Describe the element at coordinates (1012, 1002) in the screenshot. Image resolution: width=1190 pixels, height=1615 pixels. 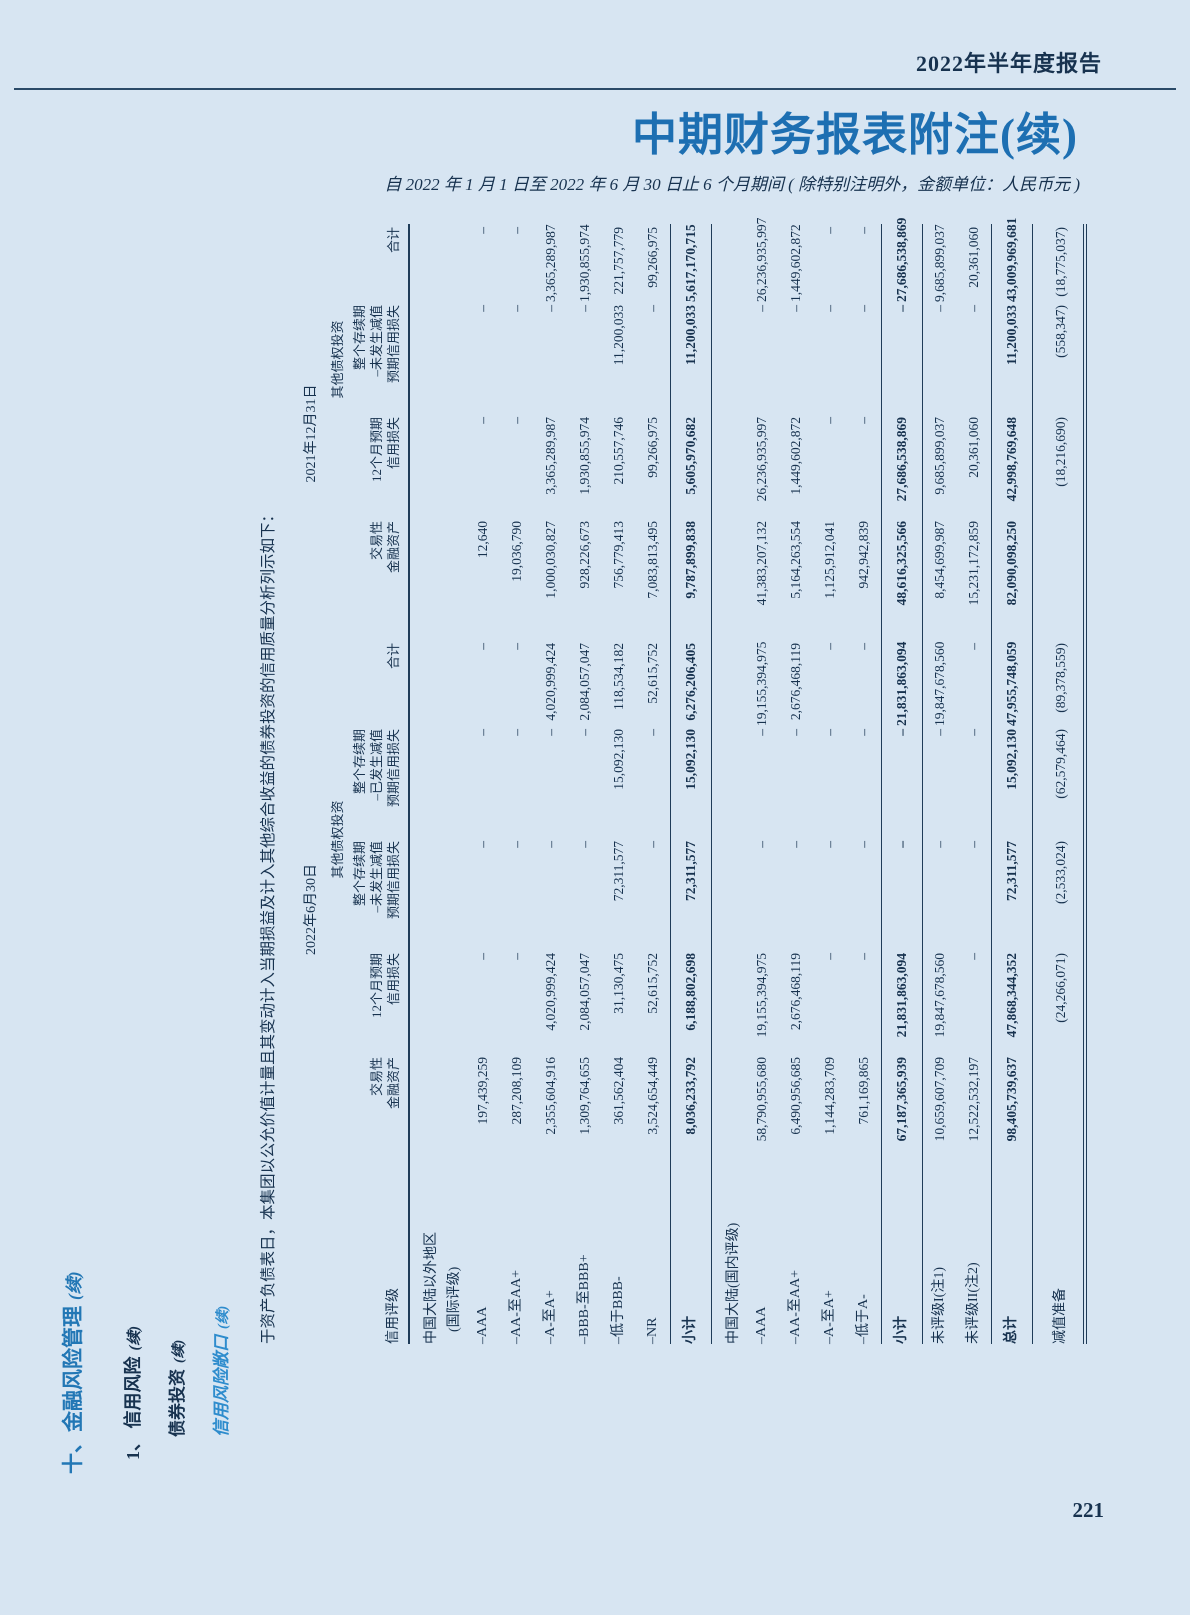
I see `cell-value: 47,868,344,352` at that location.